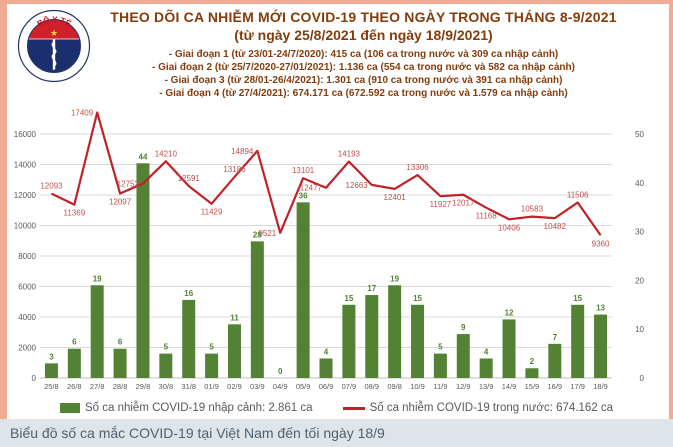 This screenshot has width=673, height=447. I want to click on x-axis-tick-label: 02/9, so click(234, 386).